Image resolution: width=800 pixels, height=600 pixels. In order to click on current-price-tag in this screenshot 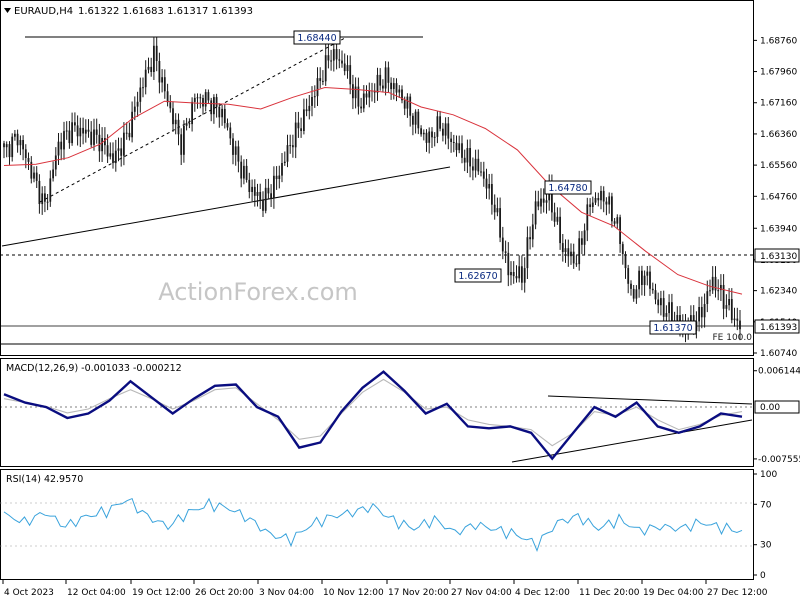, I will do `click(777, 326)`.